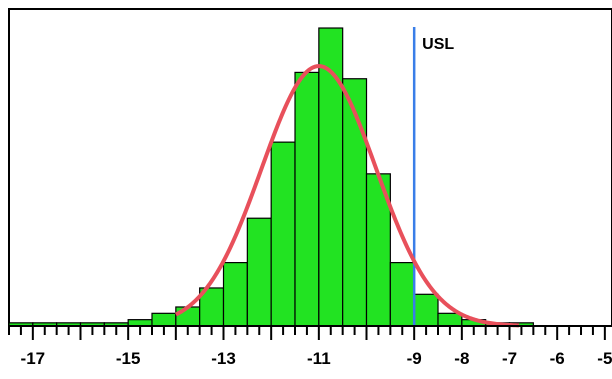 Image resolution: width=612 pixels, height=379 pixels. Describe the element at coordinates (223, 358) in the screenshot. I see `x-tick-label: -13` at that location.